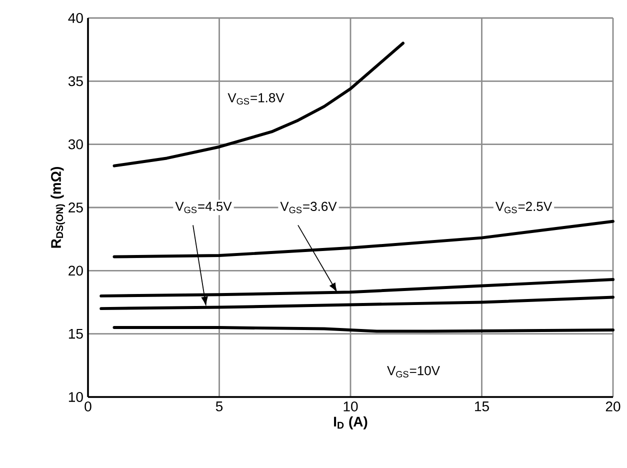  Describe the element at coordinates (351, 407) in the screenshot. I see `x-tick-label: 10` at that location.